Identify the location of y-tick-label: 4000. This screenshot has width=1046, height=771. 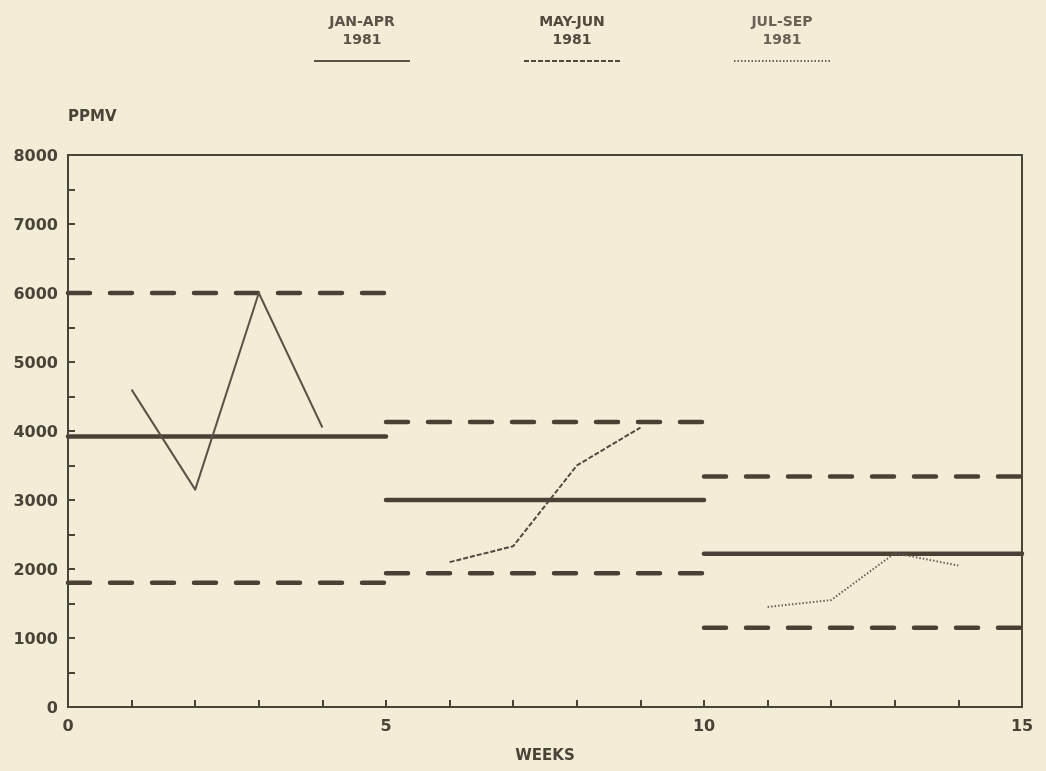
(35, 431).